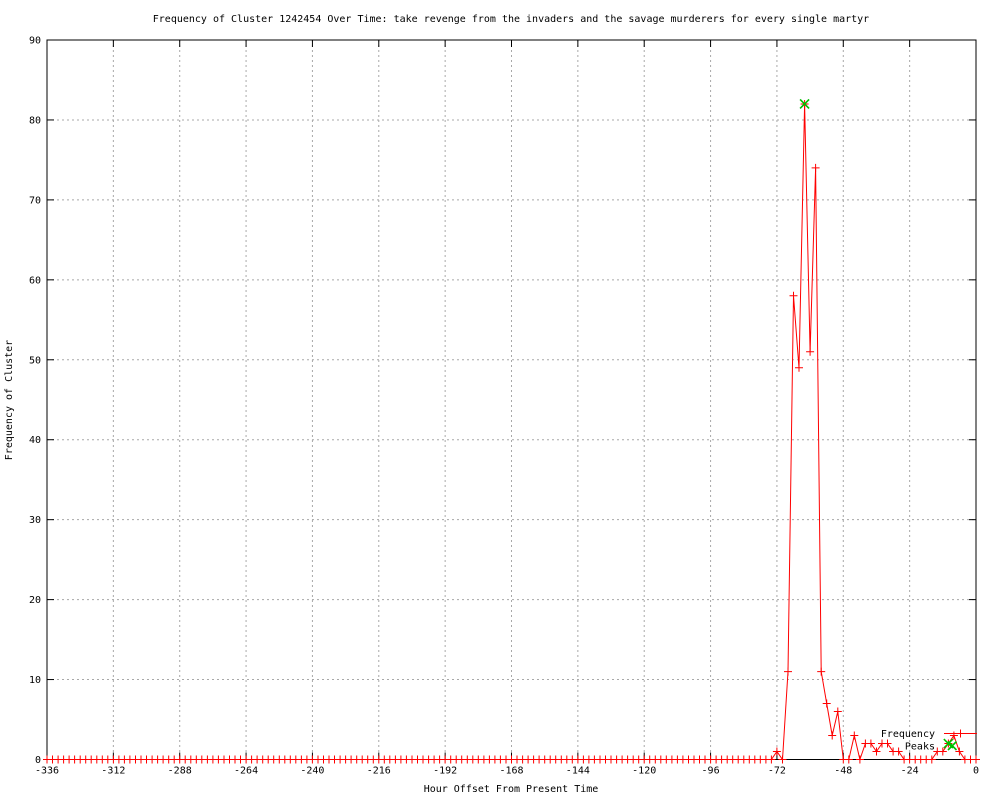 The width and height of the screenshot is (1000, 800). What do you see at coordinates (908, 734) in the screenshot?
I see `legend-label-frequency: Frequency` at bounding box center [908, 734].